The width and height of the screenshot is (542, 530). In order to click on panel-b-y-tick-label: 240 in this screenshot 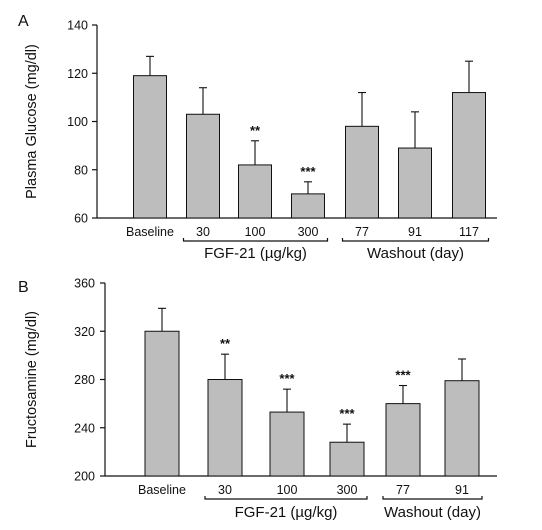, I will do `click(84, 428)`.